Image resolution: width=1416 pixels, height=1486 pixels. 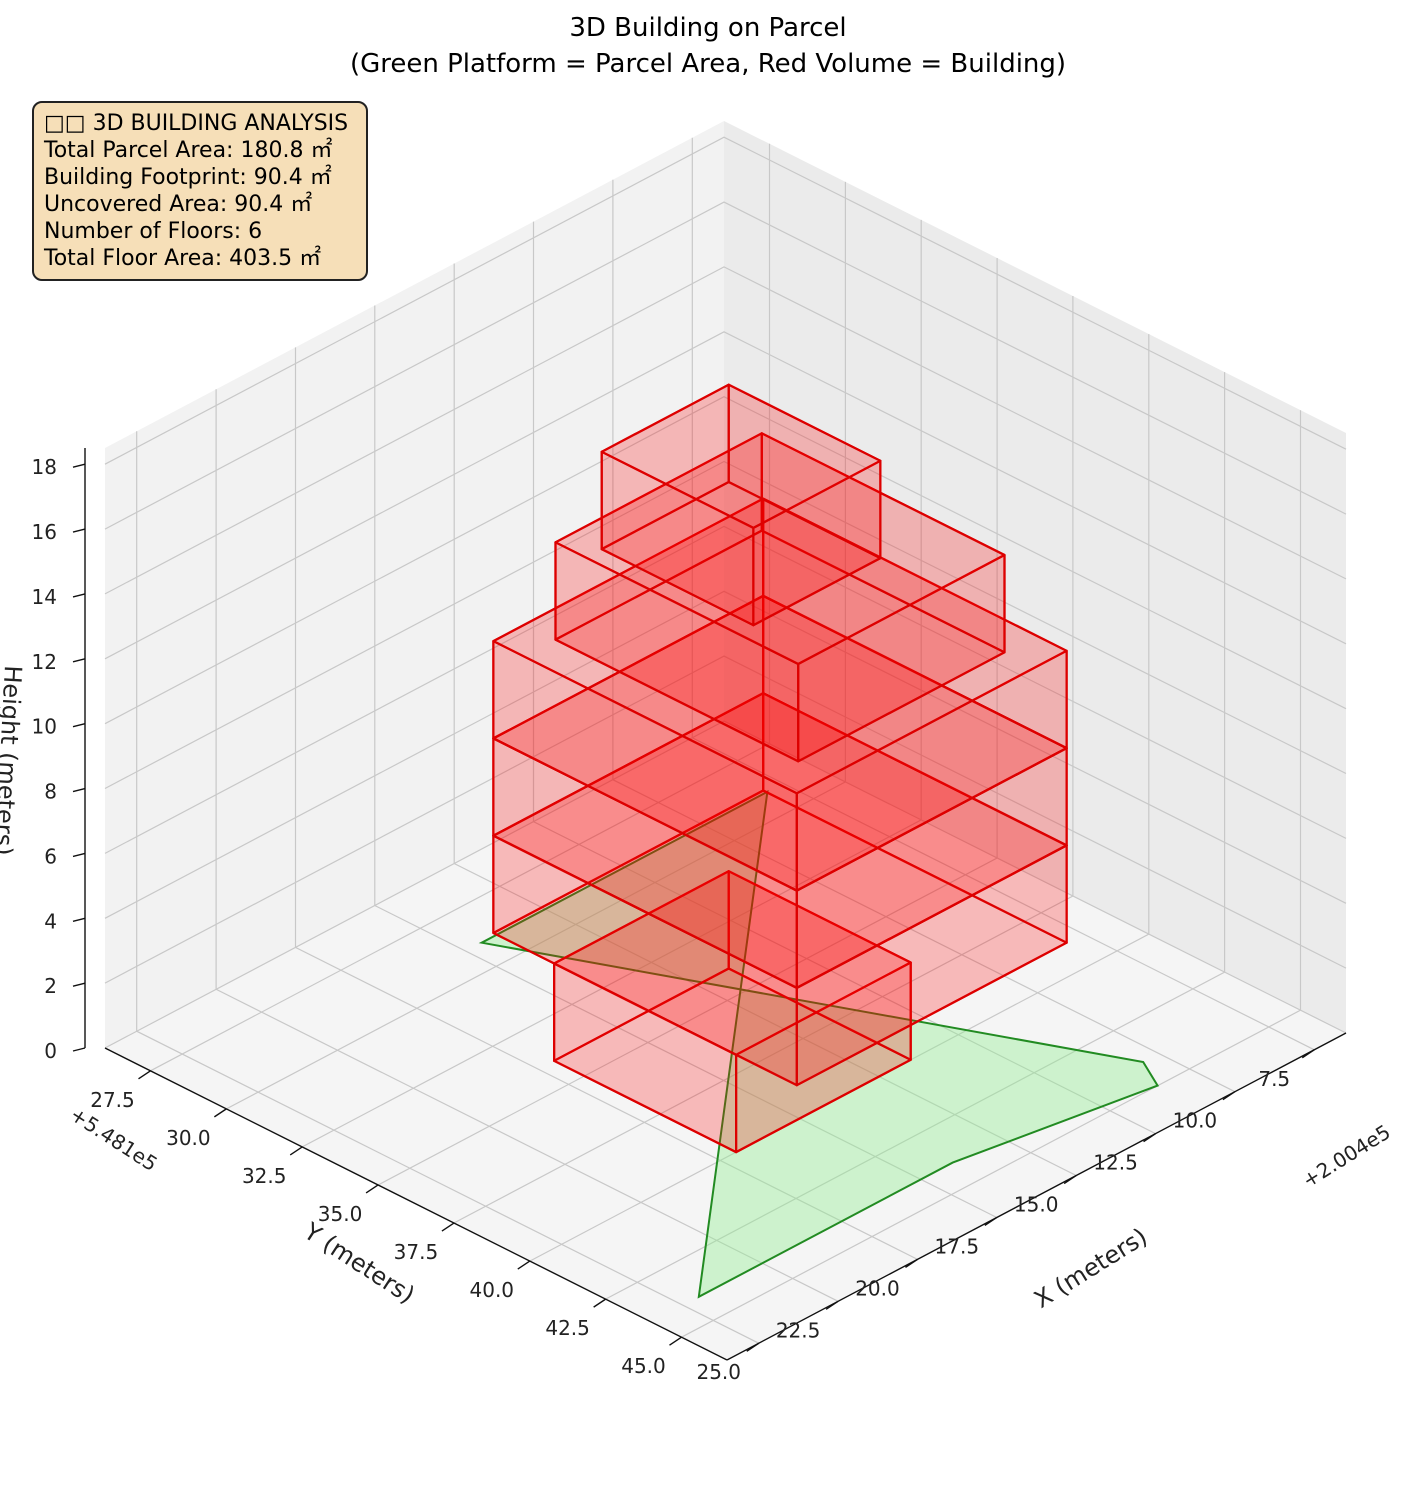 What do you see at coordinates (44, 467) in the screenshot?
I see `z-tick-label: 18` at bounding box center [44, 467].